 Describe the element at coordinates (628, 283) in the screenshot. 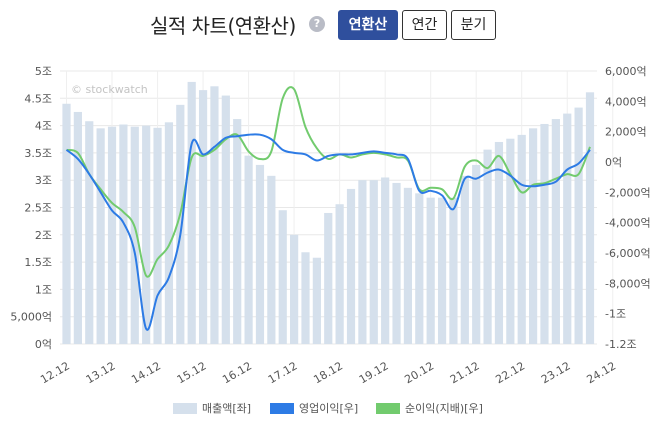

I see `right-axis-tick-label: -8,000억` at that location.